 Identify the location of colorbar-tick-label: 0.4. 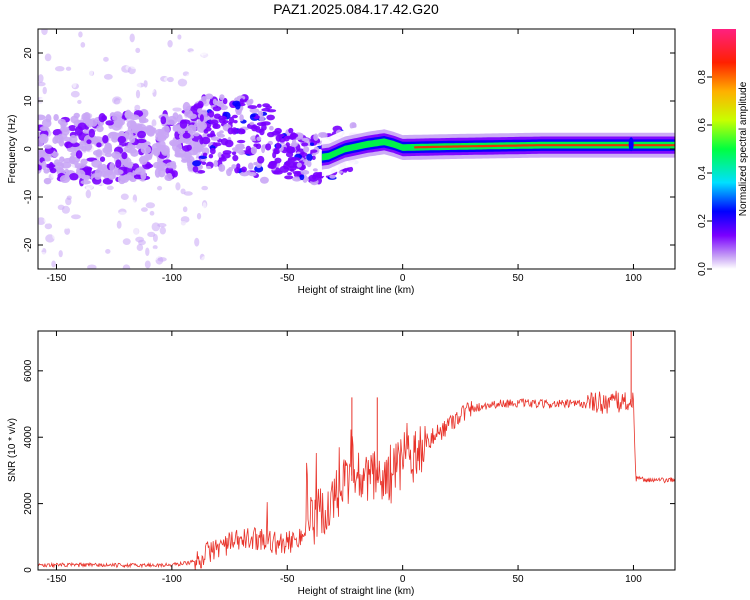
(702, 173).